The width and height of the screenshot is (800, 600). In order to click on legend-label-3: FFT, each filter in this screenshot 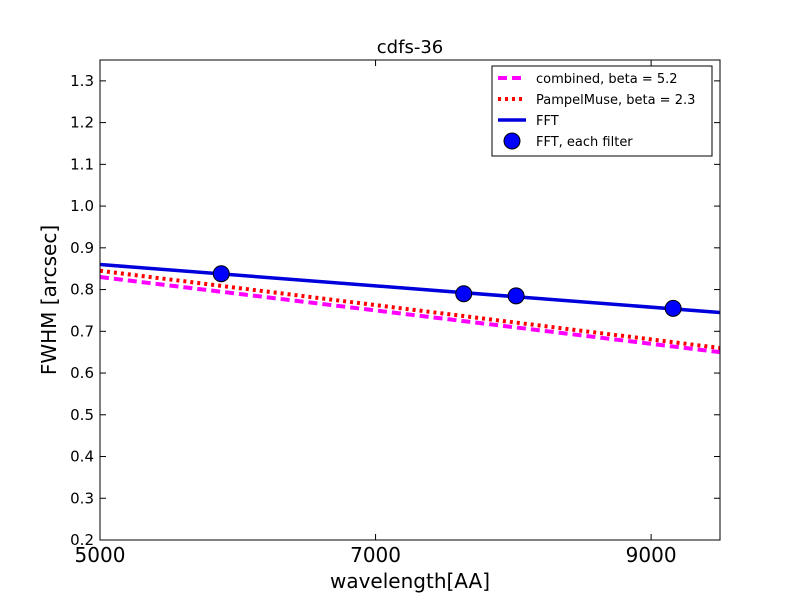, I will do `click(584, 142)`.